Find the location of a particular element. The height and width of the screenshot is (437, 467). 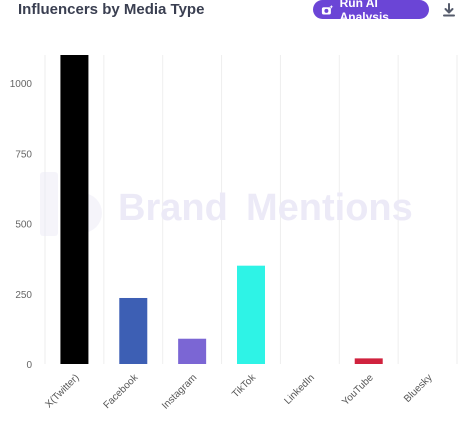

brandmentions-watermark: Brand Mentions is located at coordinates (226, 204).